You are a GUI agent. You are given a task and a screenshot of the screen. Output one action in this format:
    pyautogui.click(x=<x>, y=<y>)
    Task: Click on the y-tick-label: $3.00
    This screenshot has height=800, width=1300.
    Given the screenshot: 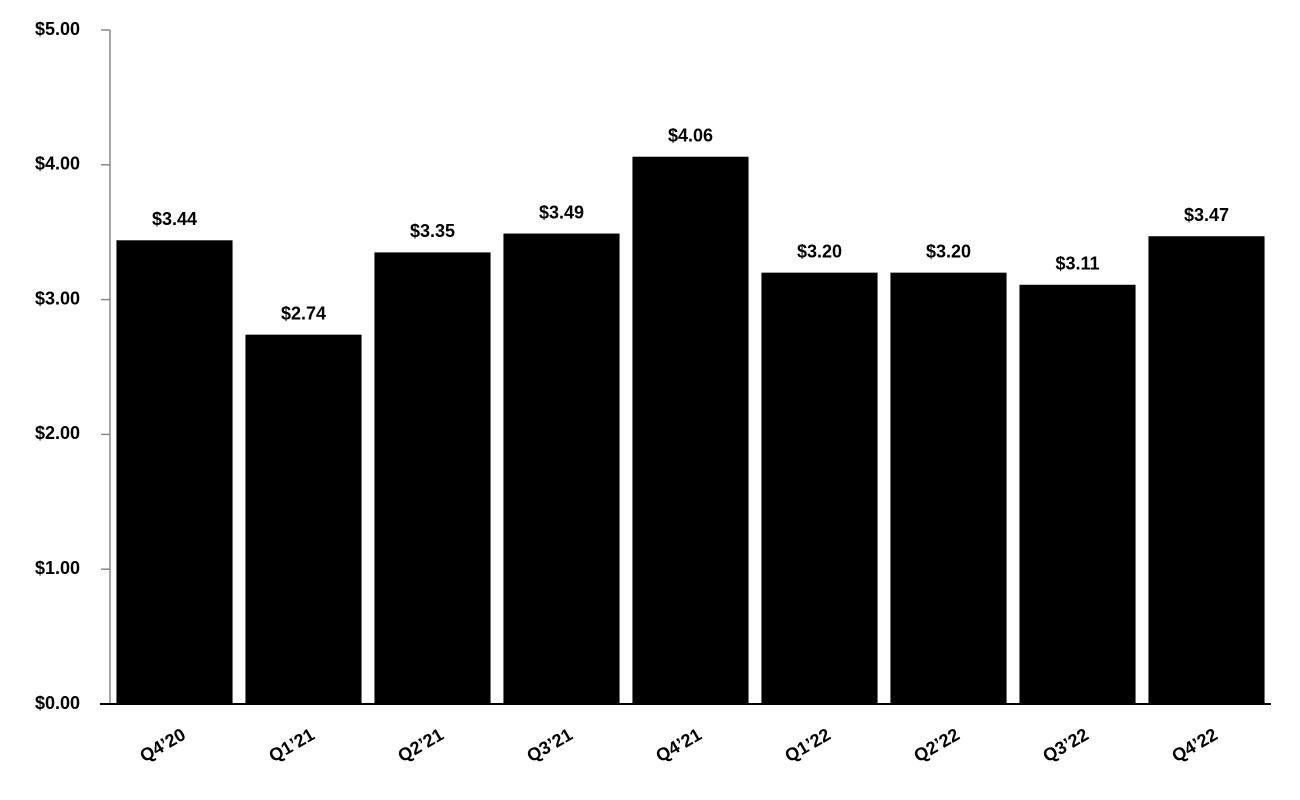 What is the action you would take?
    pyautogui.click(x=57, y=298)
    